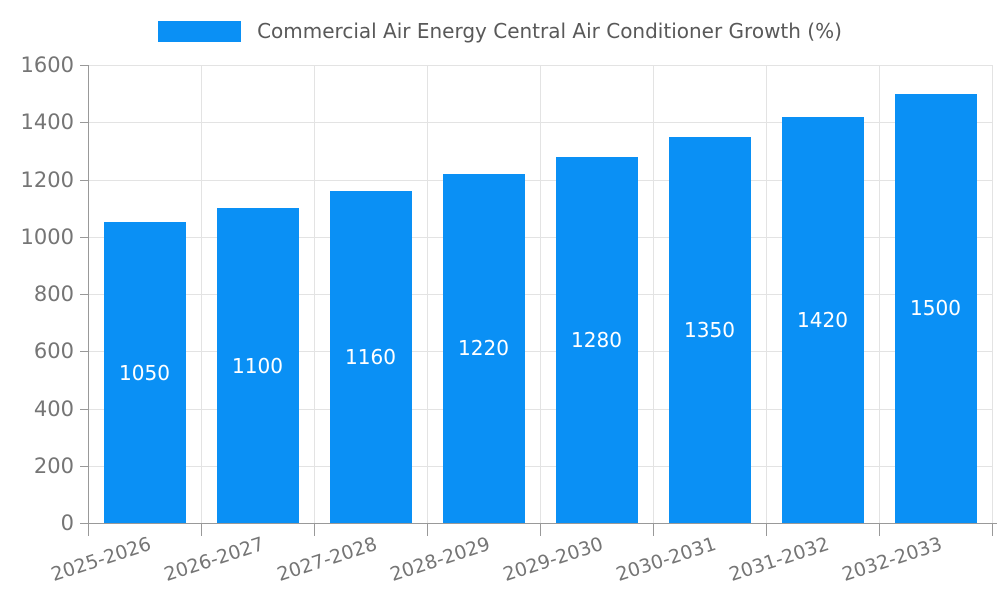 The width and height of the screenshot is (1000, 600). I want to click on bar-value-label: 1420, so click(822, 319).